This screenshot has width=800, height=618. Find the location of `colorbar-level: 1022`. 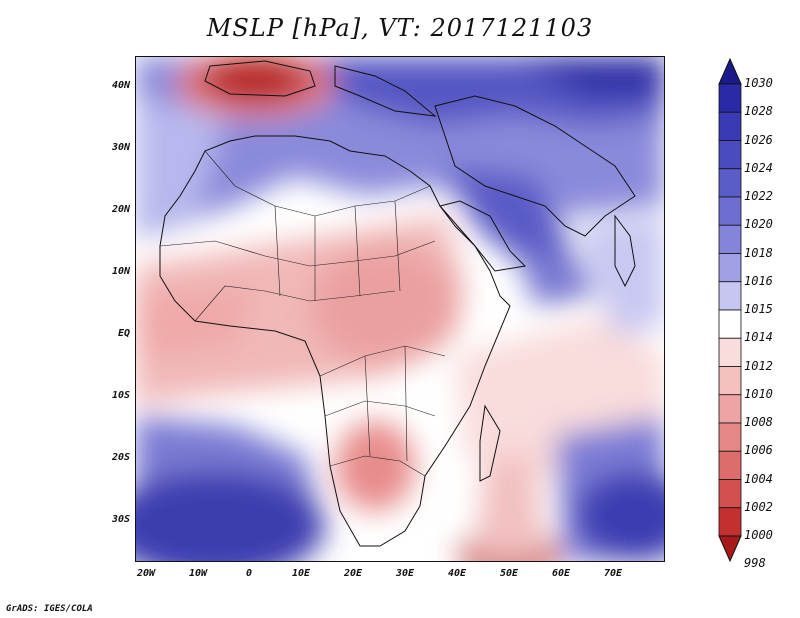

colorbar-level: 1022 is located at coordinates (758, 196).